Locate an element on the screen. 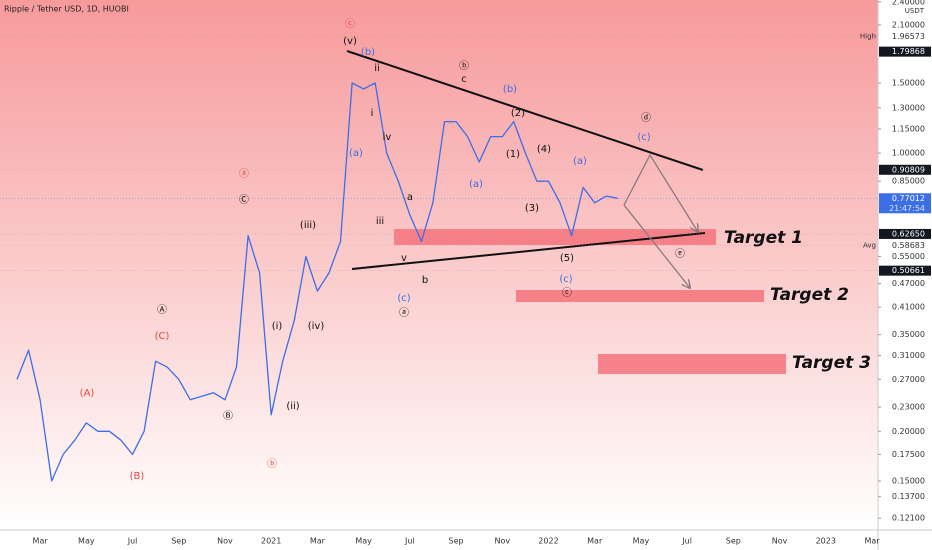 Image resolution: width=932 pixels, height=550 pixels. wave-label: (A) is located at coordinates (87, 393).